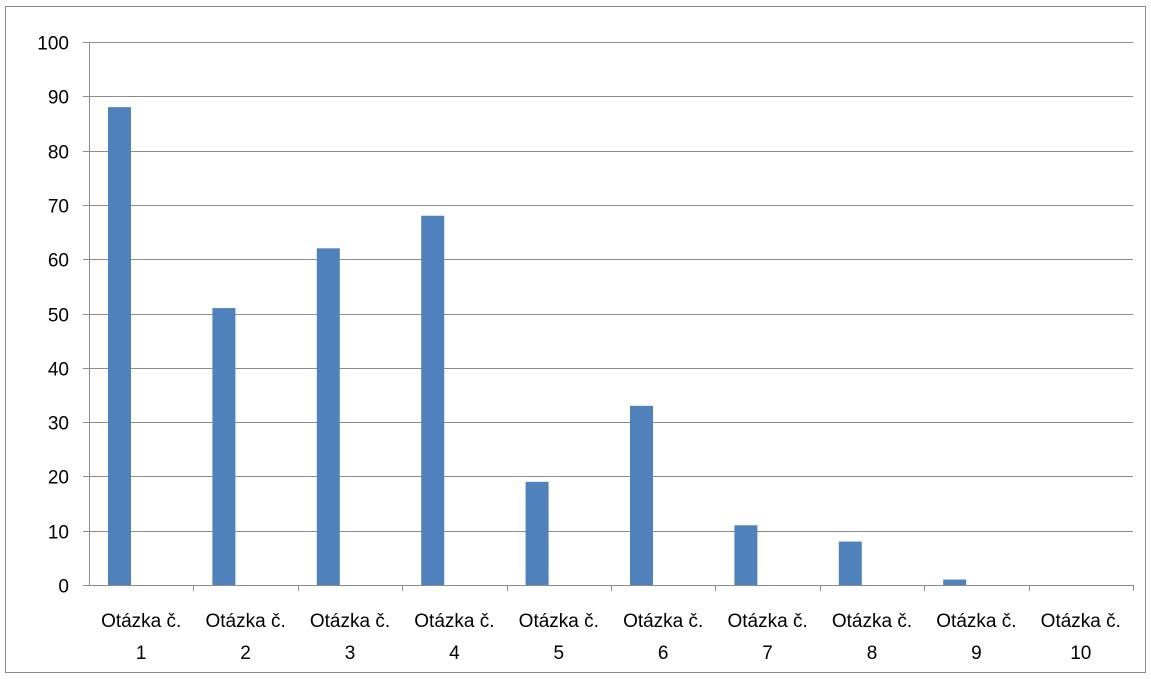  I want to click on x-tick-label-3-line-2: 3, so click(350, 653).